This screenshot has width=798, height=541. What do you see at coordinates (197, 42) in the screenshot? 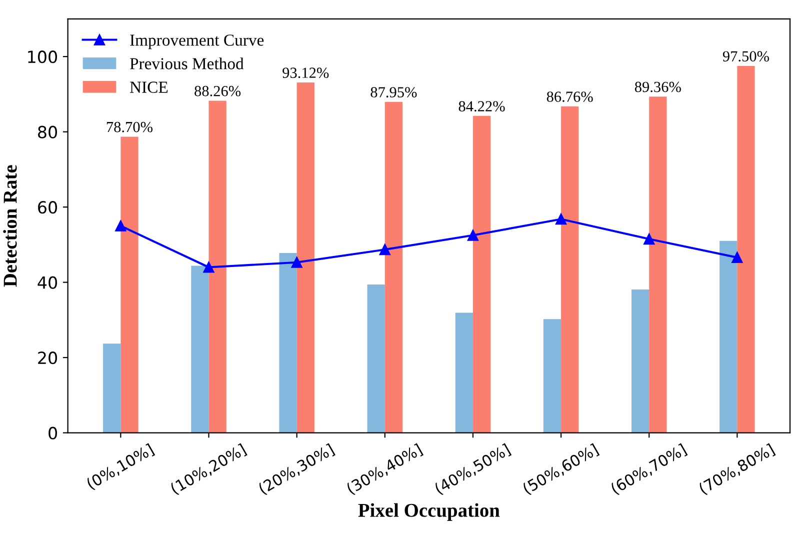
I see `legend-label: Improvement Curve` at bounding box center [197, 42].